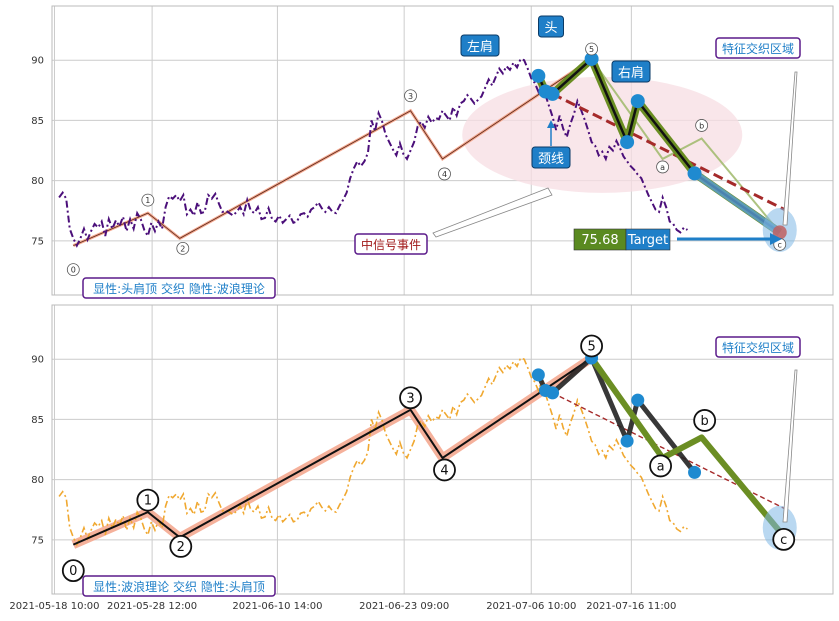  I want to click on target-arrowhead, so click(776, 239).